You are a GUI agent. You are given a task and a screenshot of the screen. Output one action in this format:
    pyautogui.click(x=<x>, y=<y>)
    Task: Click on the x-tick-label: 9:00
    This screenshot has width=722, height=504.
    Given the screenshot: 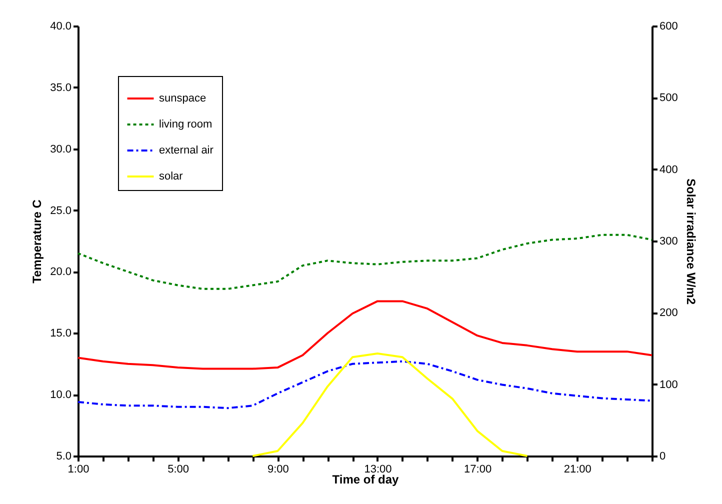 What is the action you would take?
    pyautogui.click(x=278, y=470)
    